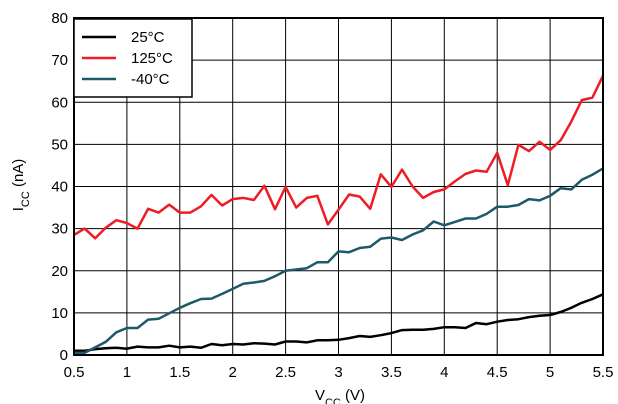 This screenshot has height=404, width=618. I want to click on x-tick-label: 0.5, so click(74, 372).